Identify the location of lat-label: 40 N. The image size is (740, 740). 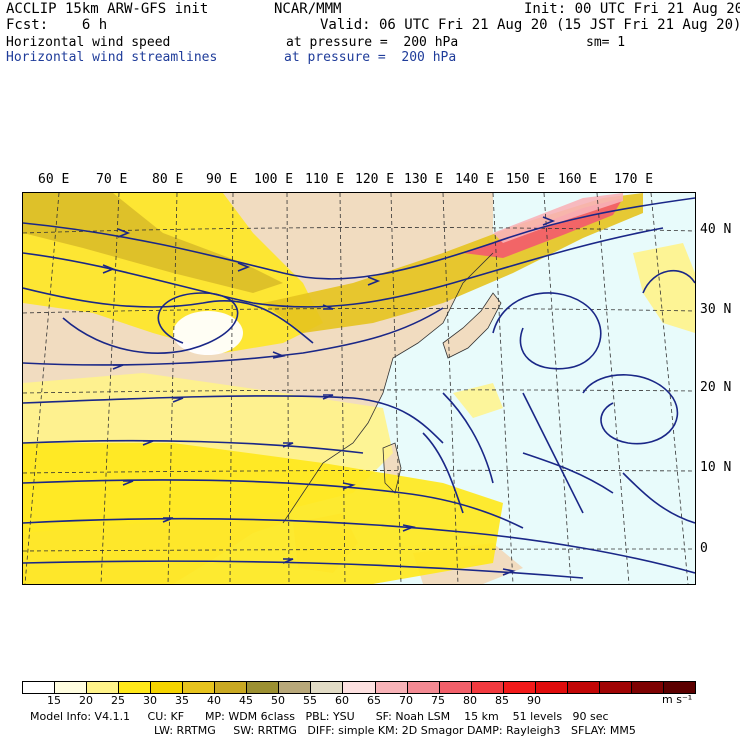
(716, 229).